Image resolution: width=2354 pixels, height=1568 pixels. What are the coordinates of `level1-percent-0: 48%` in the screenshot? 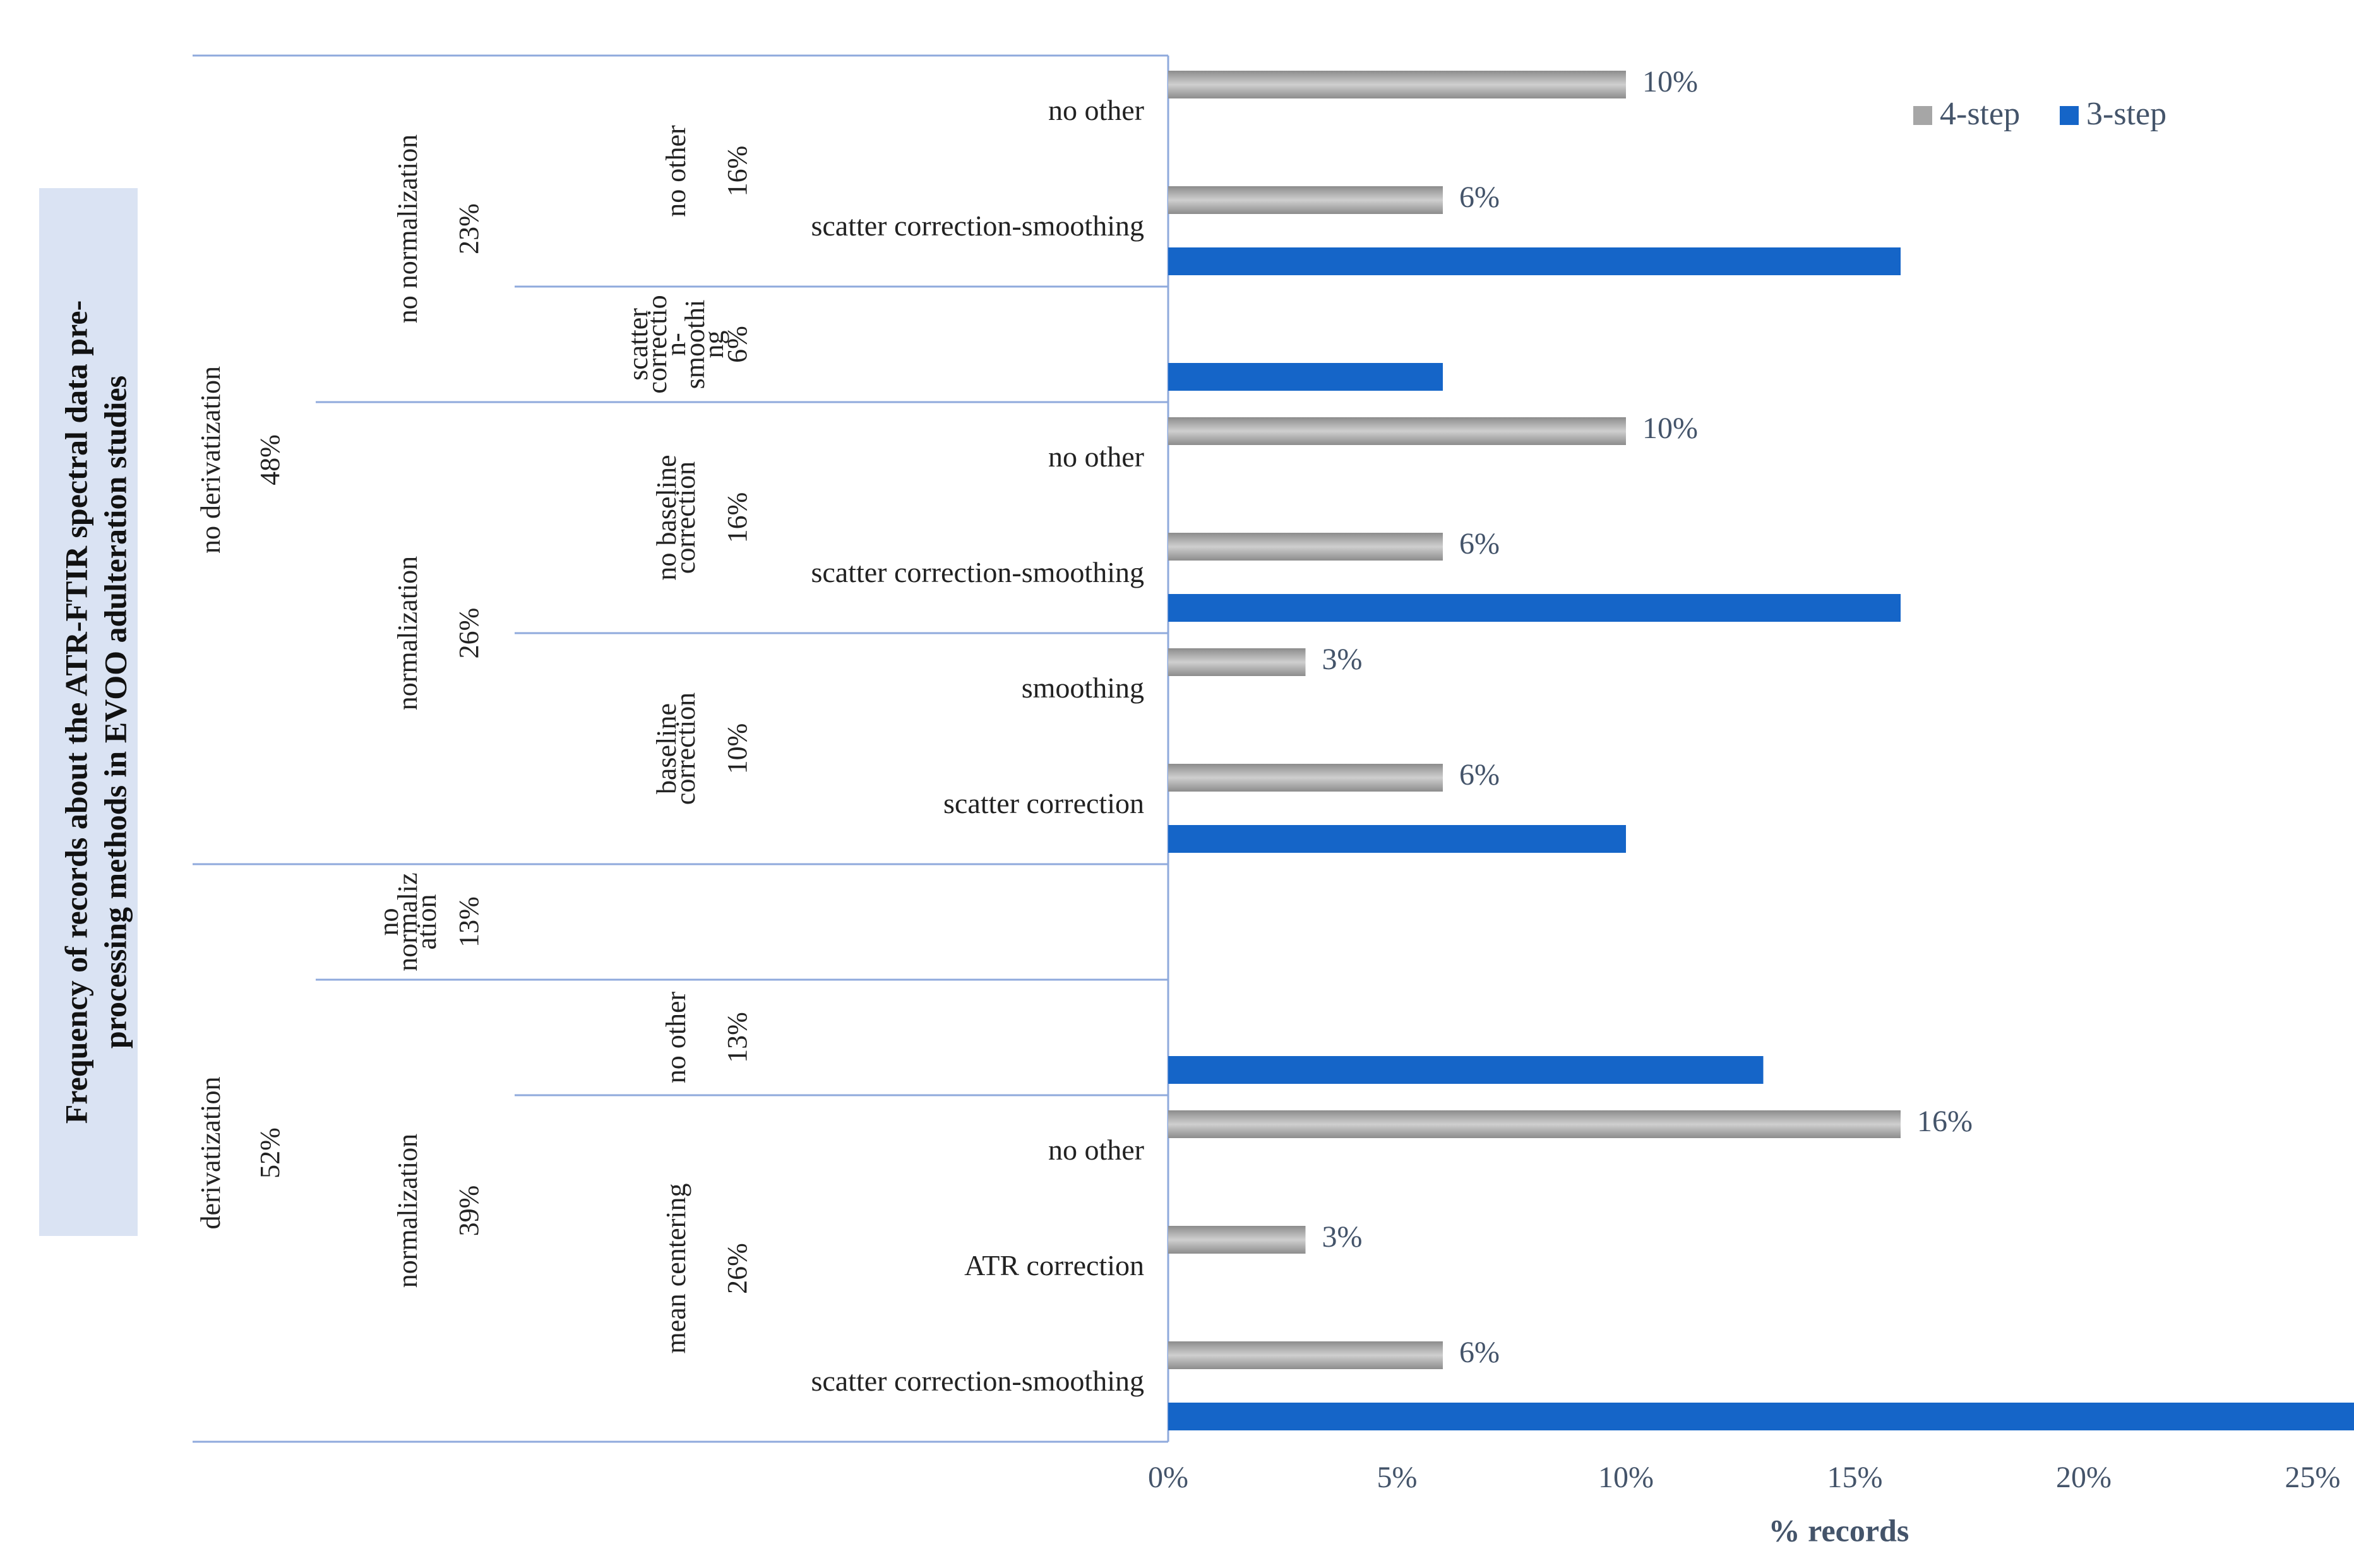 It's located at (269, 459).